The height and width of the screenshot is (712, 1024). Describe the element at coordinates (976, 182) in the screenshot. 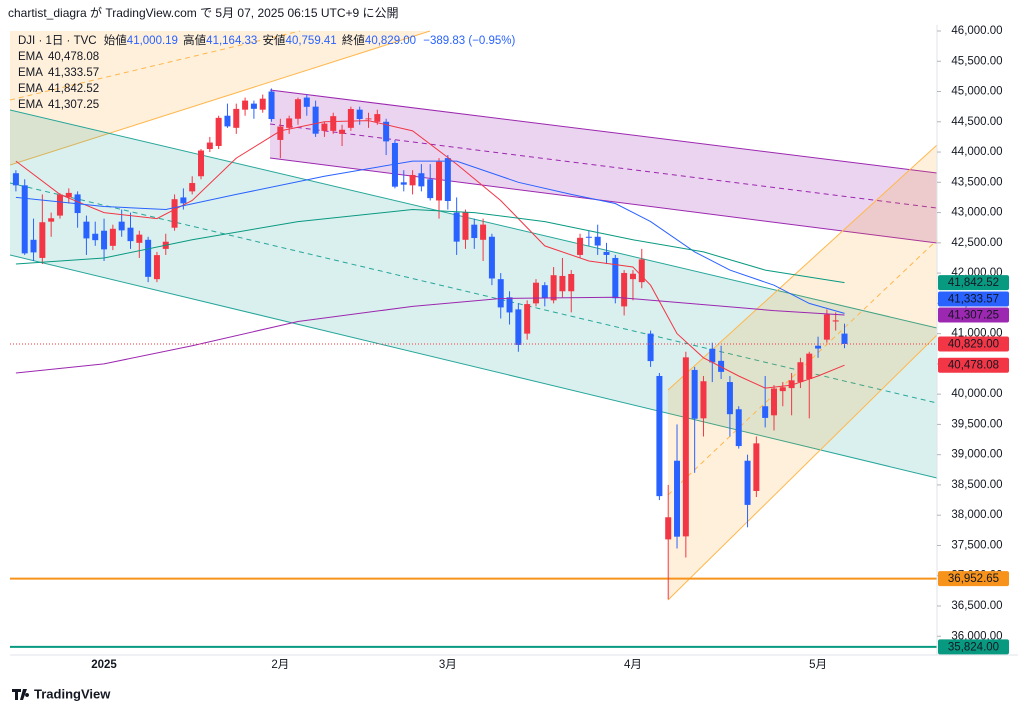

I see `y-tick-label: 43,500.00` at that location.